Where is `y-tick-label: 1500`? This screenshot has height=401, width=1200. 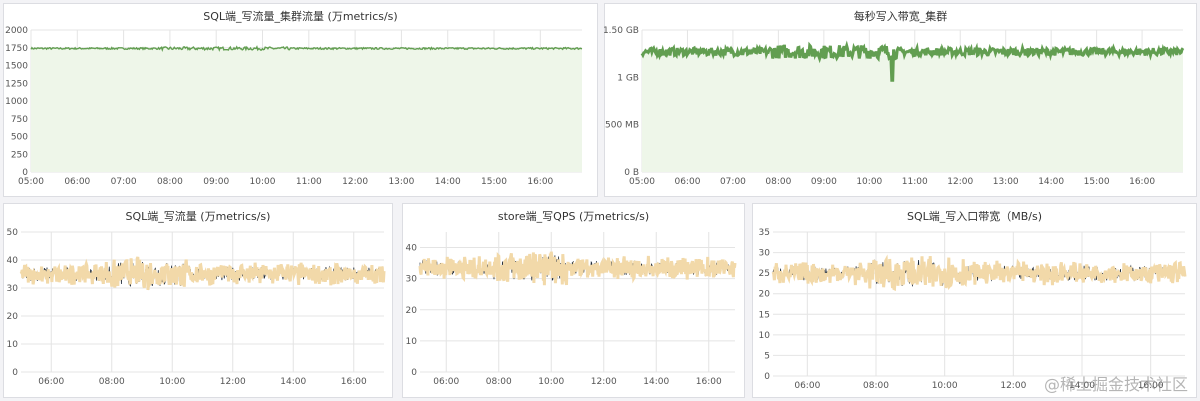 y-tick-label: 1500 is located at coordinates (16, 67).